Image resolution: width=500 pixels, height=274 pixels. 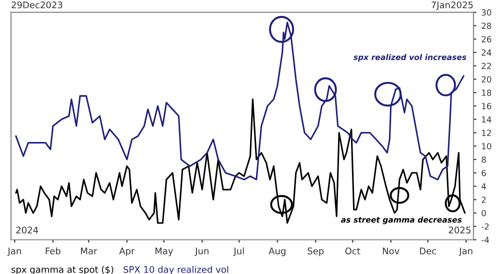 What do you see at coordinates (484, 186) in the screenshot?
I see `y-tick-label: 4` at bounding box center [484, 186].